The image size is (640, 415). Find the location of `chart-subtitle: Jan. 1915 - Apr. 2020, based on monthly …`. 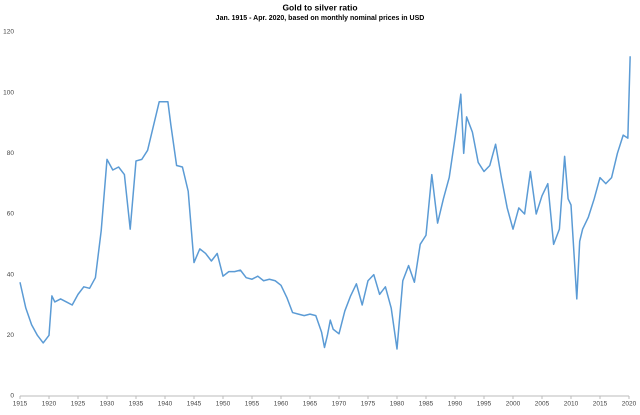

chart-subtitle: Jan. 1915 - Apr. 2020, based on monthly … is located at coordinates (320, 18).